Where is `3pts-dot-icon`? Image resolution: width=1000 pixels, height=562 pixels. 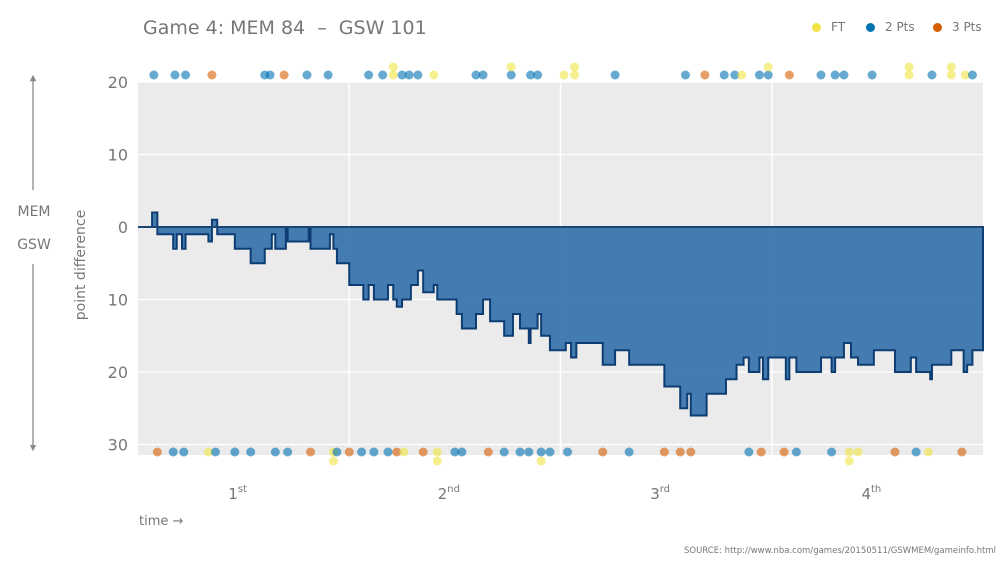
3pts-dot-icon is located at coordinates (937, 27).